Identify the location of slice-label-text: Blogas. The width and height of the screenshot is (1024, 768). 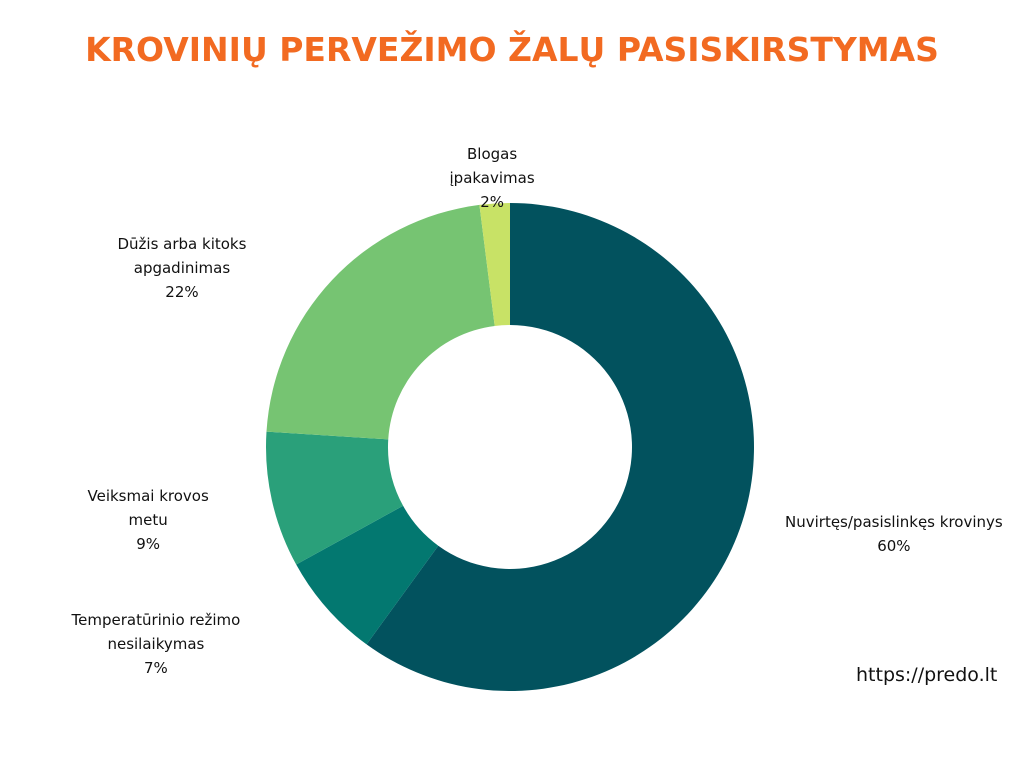
(492, 154).